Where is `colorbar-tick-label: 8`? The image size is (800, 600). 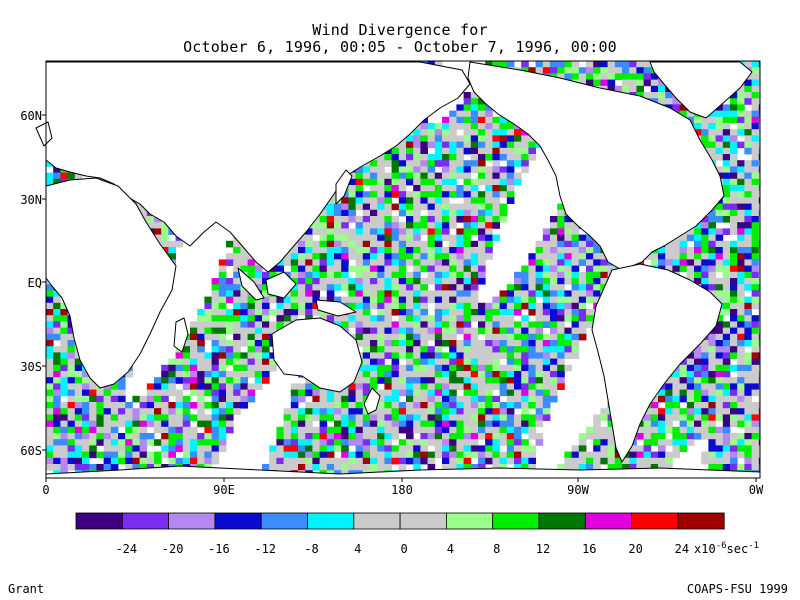 colorbar-tick-label: 8 is located at coordinates (496, 549).